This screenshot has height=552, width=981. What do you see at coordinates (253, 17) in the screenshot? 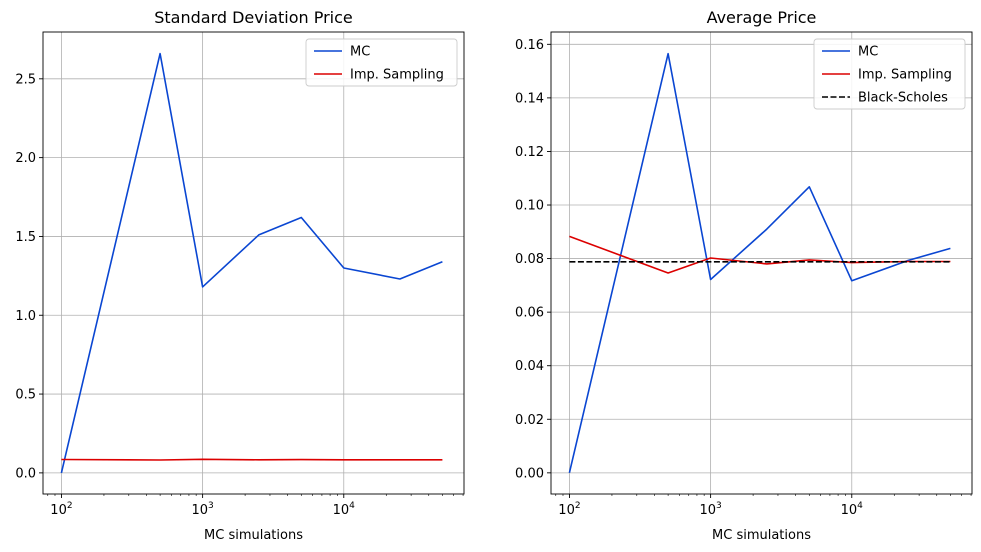
I see `chart-title: Standard Deviation Price` at bounding box center [253, 17].